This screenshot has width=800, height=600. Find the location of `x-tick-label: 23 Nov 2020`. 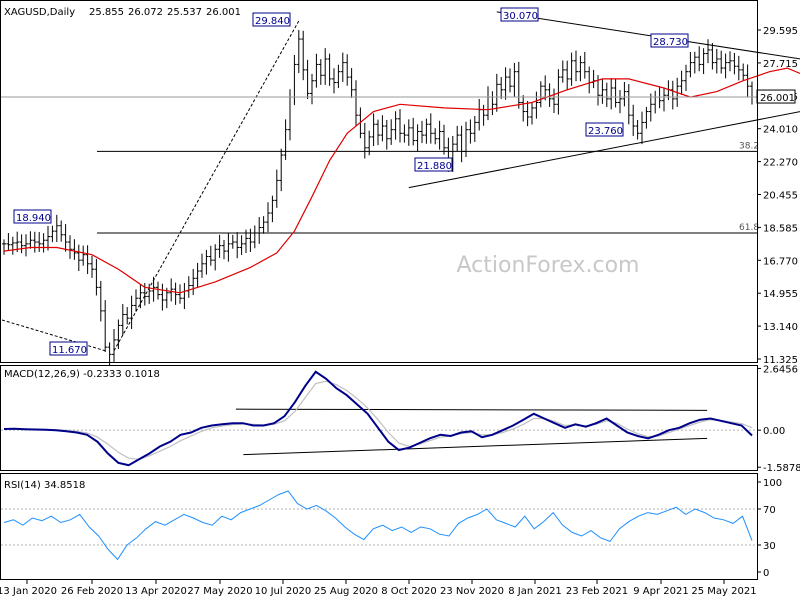

x-tick-label: 23 Nov 2020 is located at coordinates (472, 591).